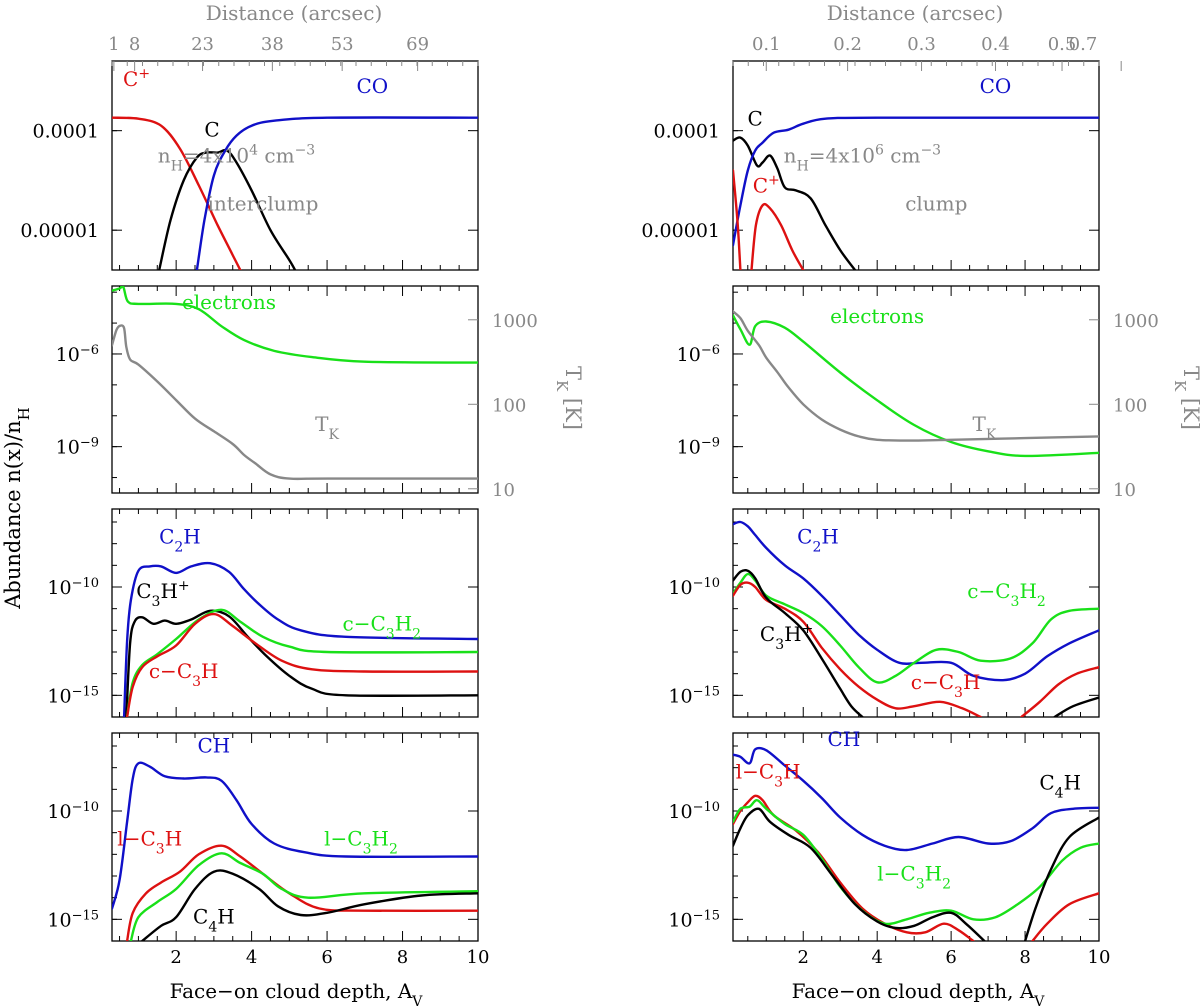 This screenshot has width=1200, height=1007. I want to click on panel-left-c4: 2 4 6 8 10 10⁻¹⁰ 10⁻¹⁵ CH l−C3H l−C3H2 C4H, so click(268, 850).